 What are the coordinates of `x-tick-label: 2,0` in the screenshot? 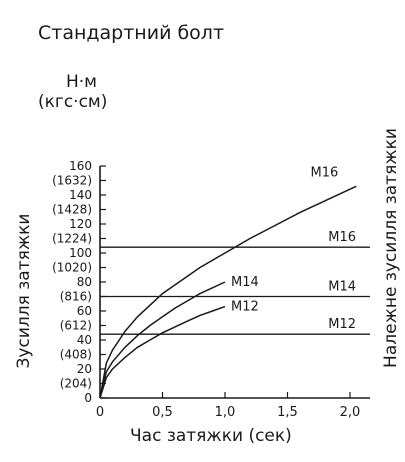 It's located at (350, 412).